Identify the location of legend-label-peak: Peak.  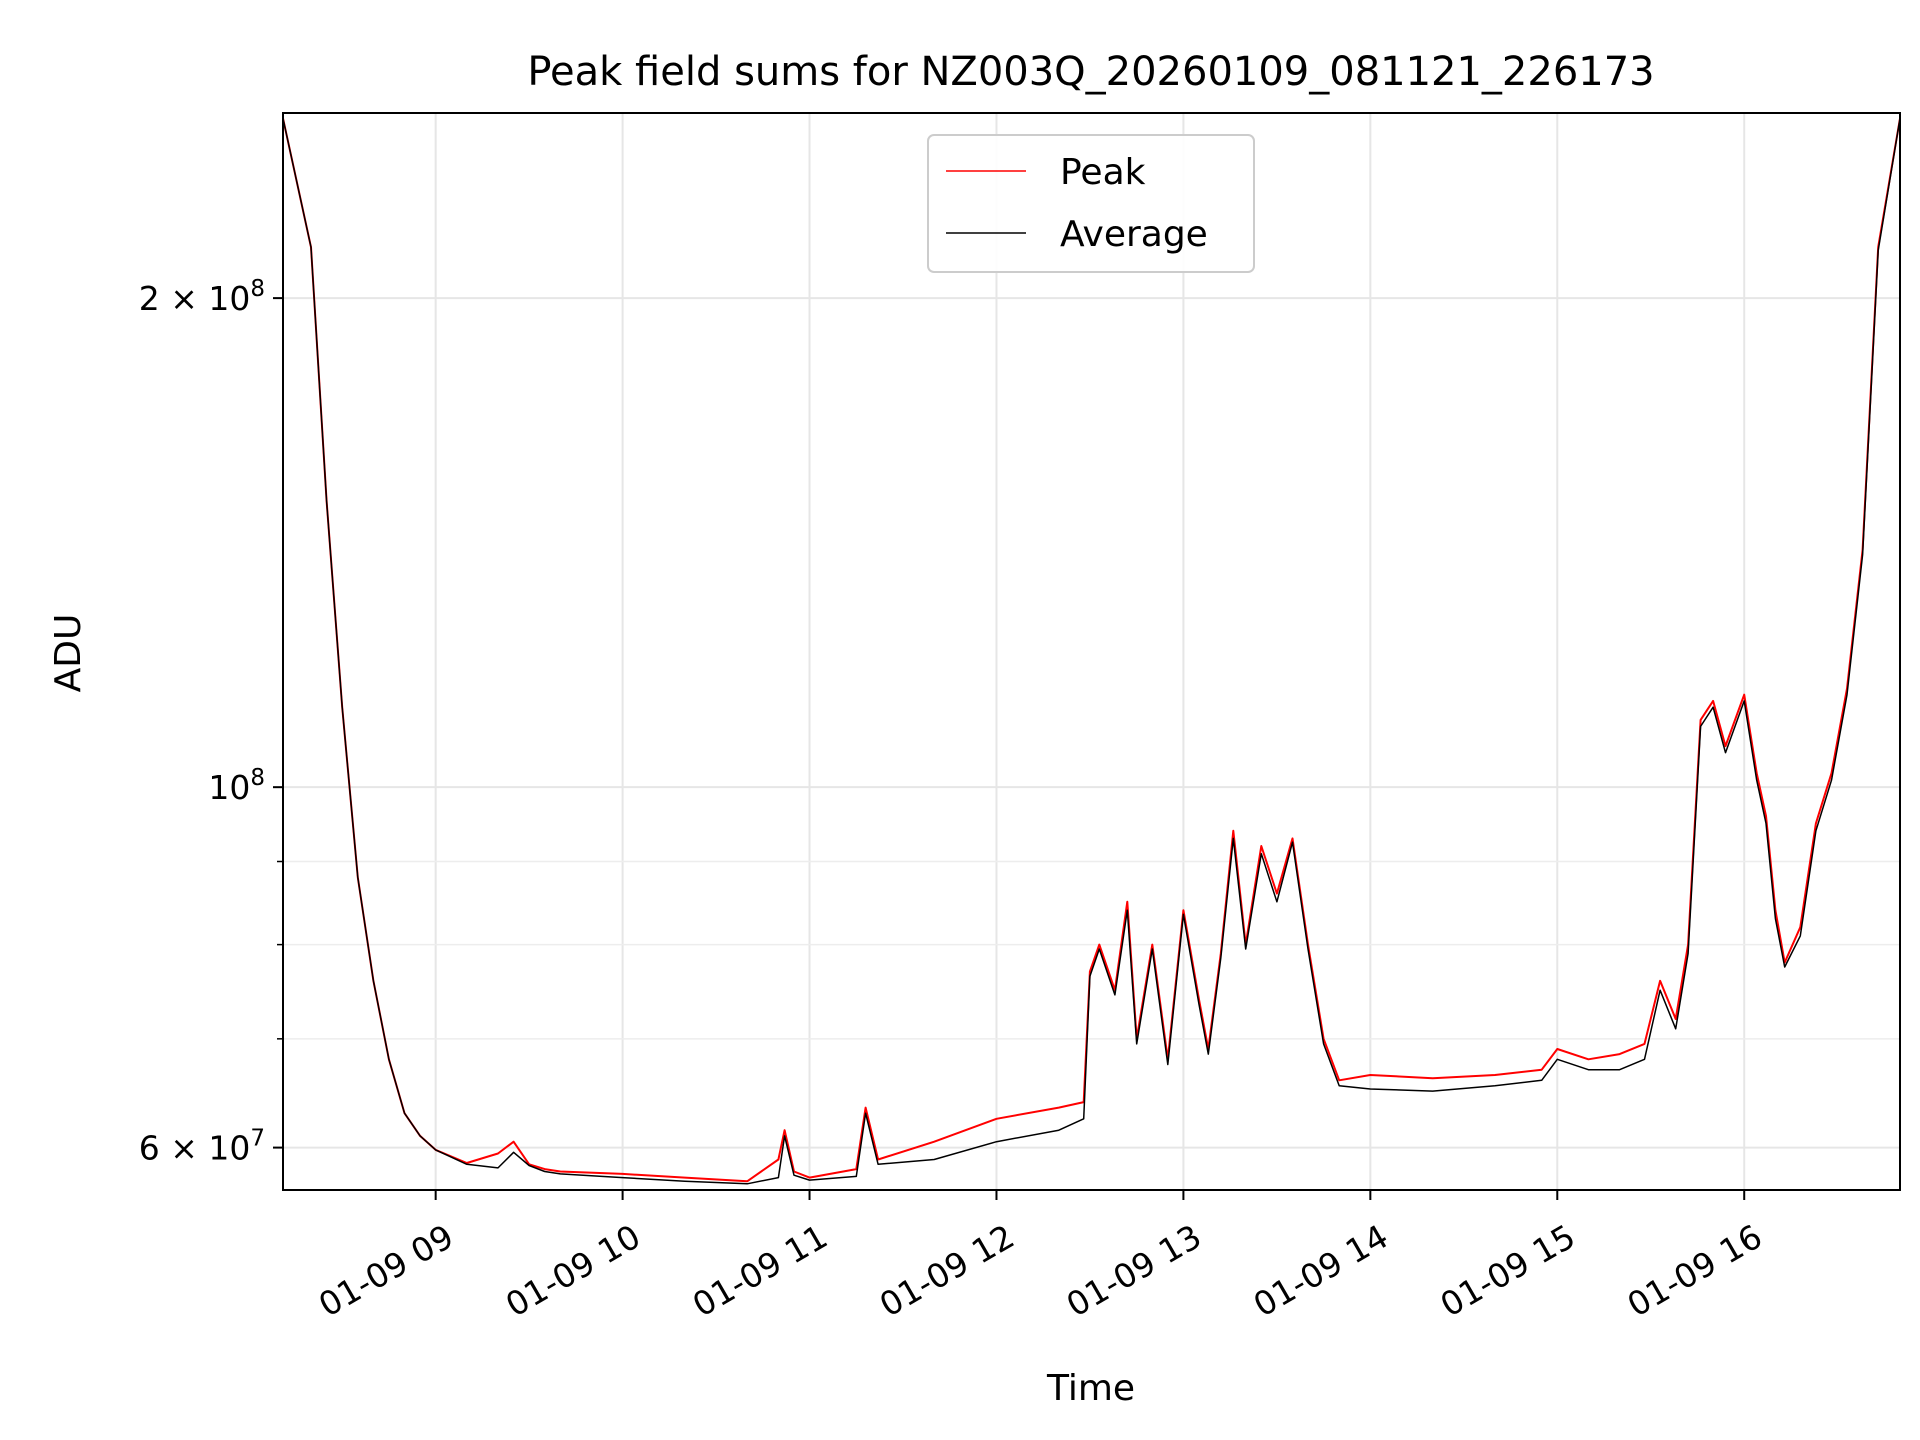
(1103, 172).